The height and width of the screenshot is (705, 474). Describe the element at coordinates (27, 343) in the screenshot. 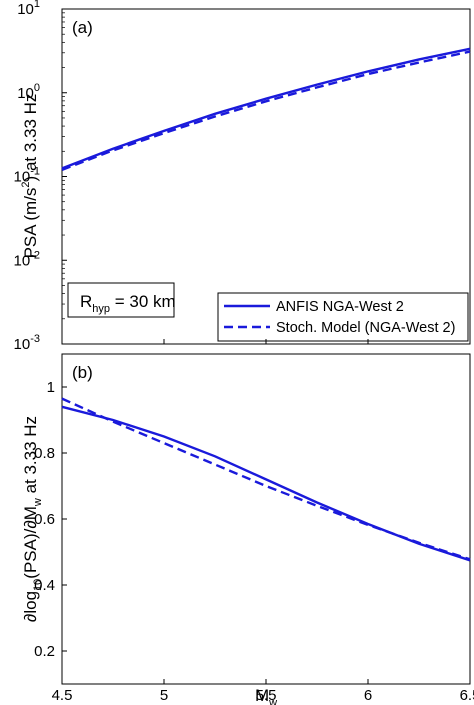

I see `panel-a-y-tick-label: 10⁻³` at that location.